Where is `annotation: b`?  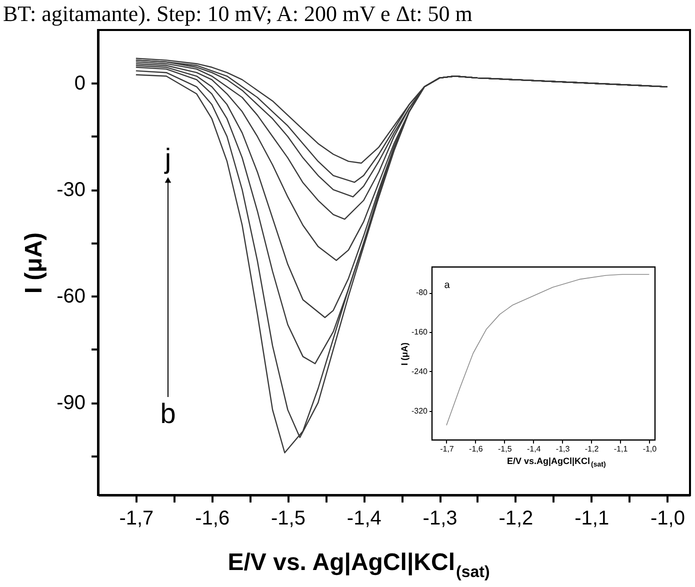 annotation: b is located at coordinates (168, 413).